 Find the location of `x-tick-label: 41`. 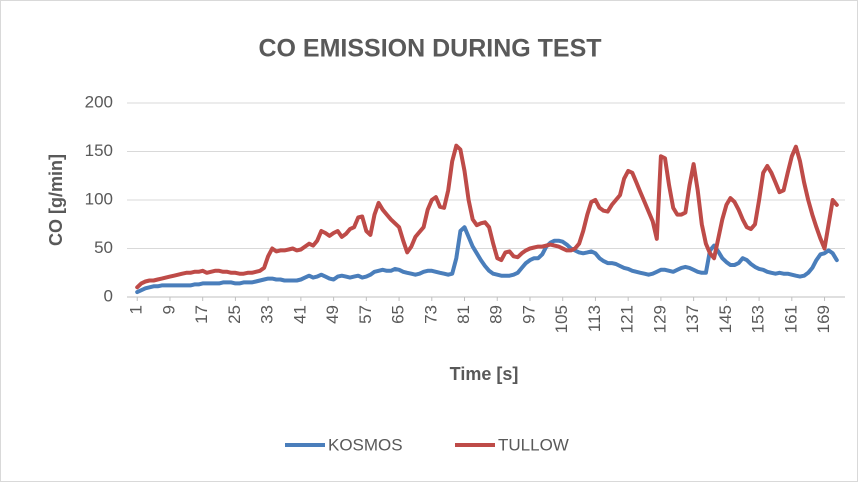

x-tick-label: 41 is located at coordinates (299, 314).